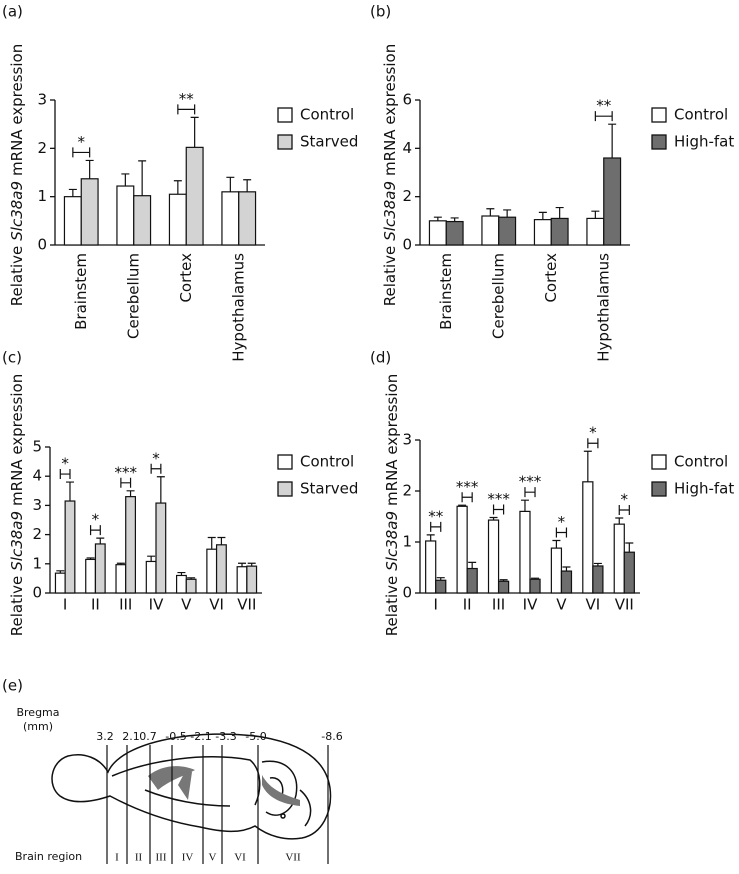 The image size is (739, 874). Describe the element at coordinates (133, 296) in the screenshot. I see `x-tick-label: Cerebellum` at that location.